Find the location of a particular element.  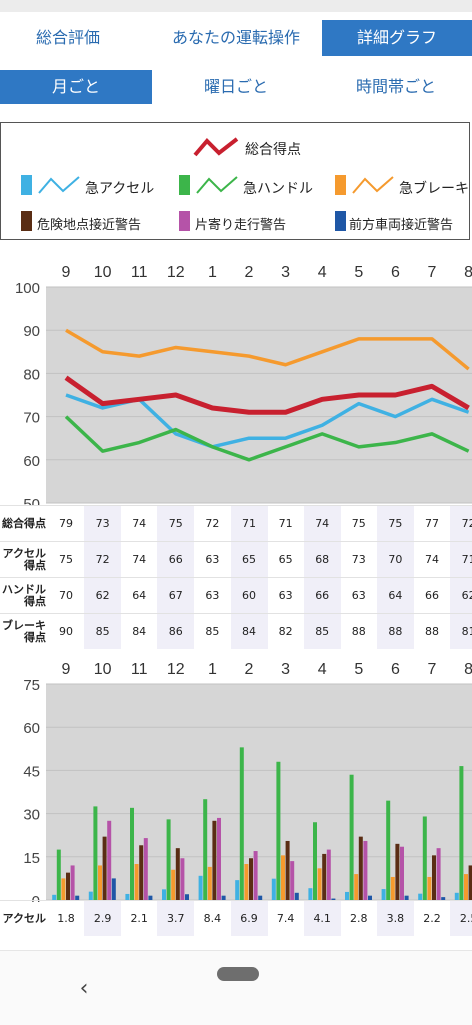

legend-lane-label: 片寄り走行警告 is located at coordinates (241, 225).